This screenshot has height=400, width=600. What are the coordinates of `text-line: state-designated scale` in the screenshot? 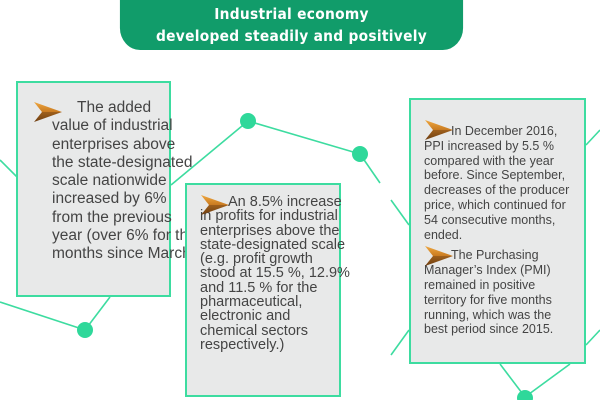 It's located at (273, 244).